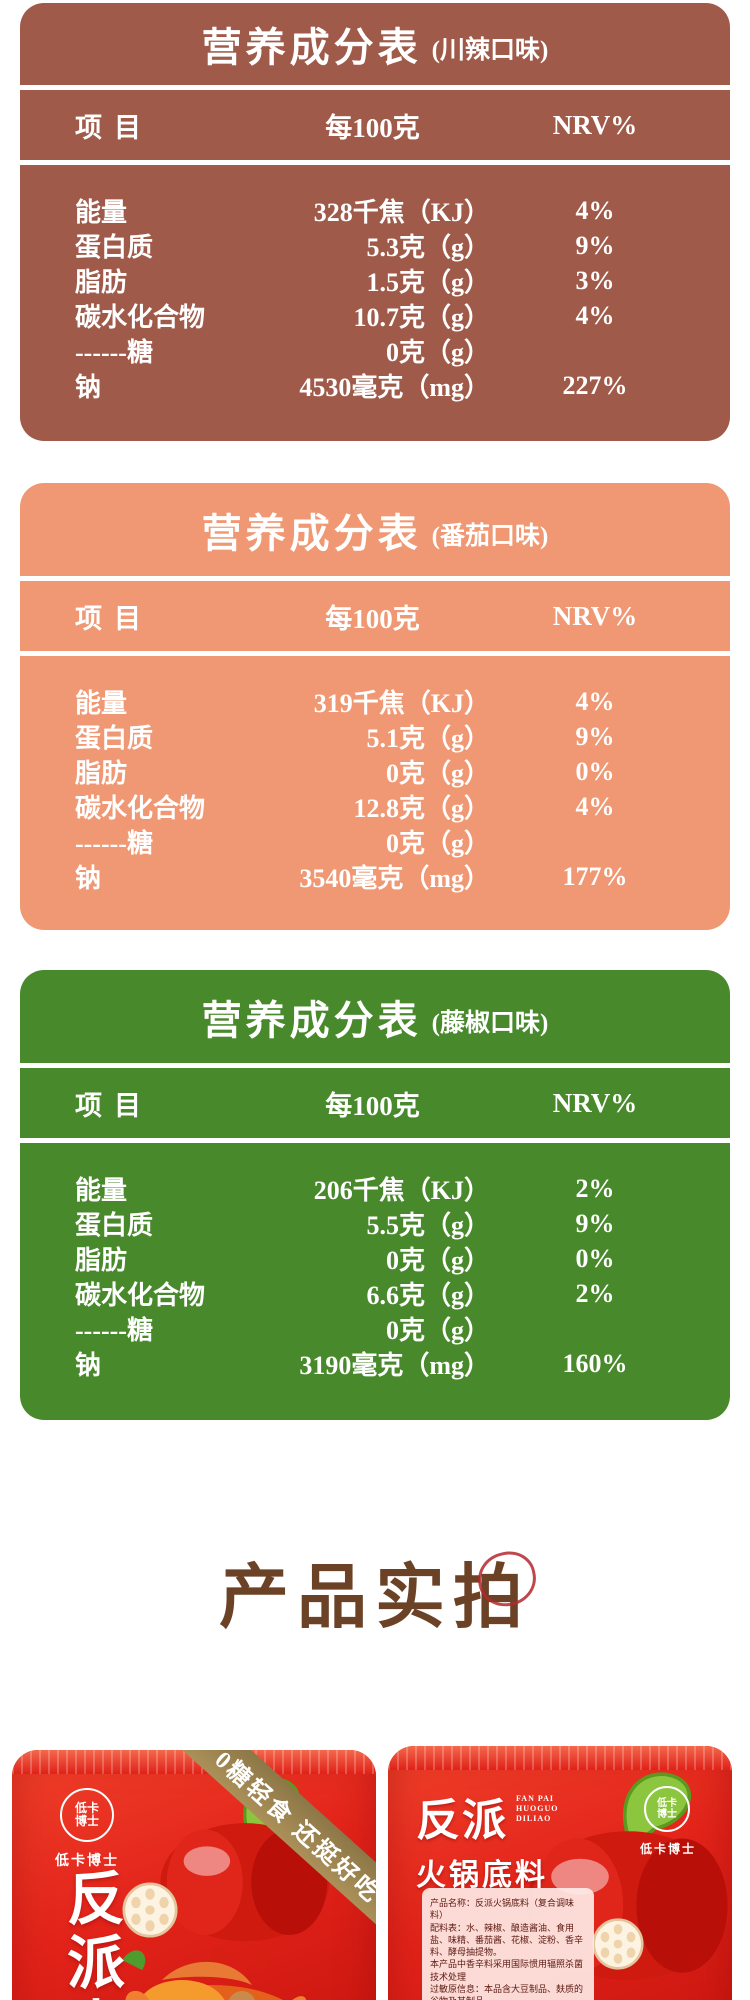  I want to click on row-nrv: 160%, so click(595, 1363).